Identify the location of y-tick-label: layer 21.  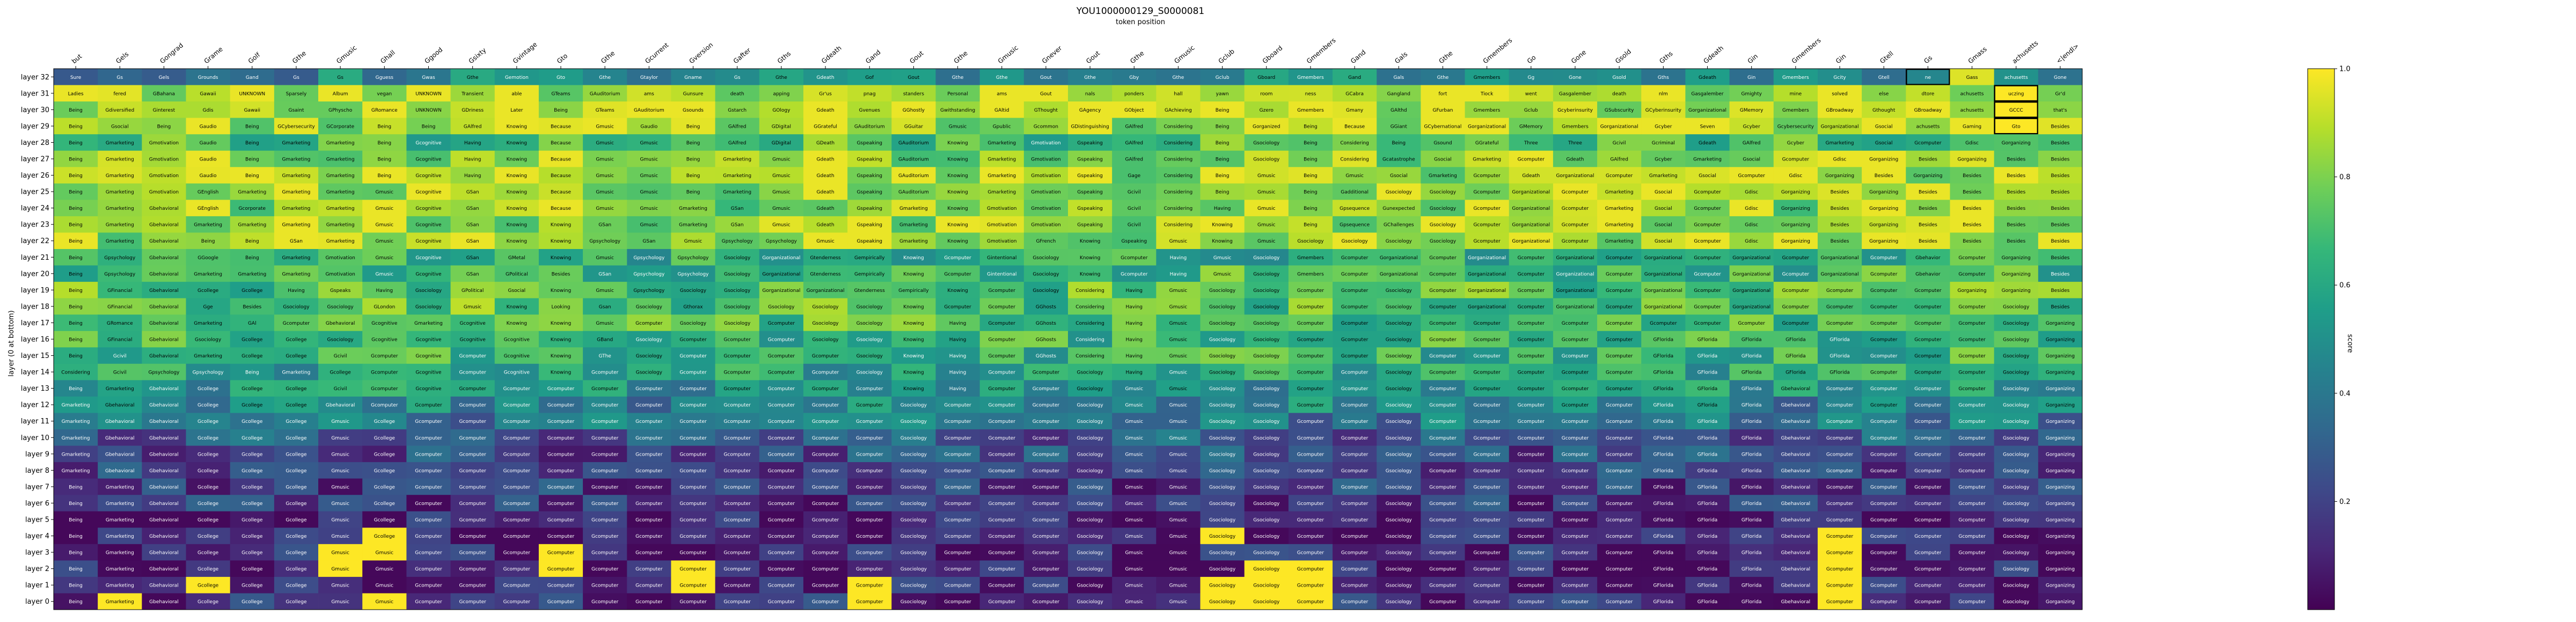
(35, 258).